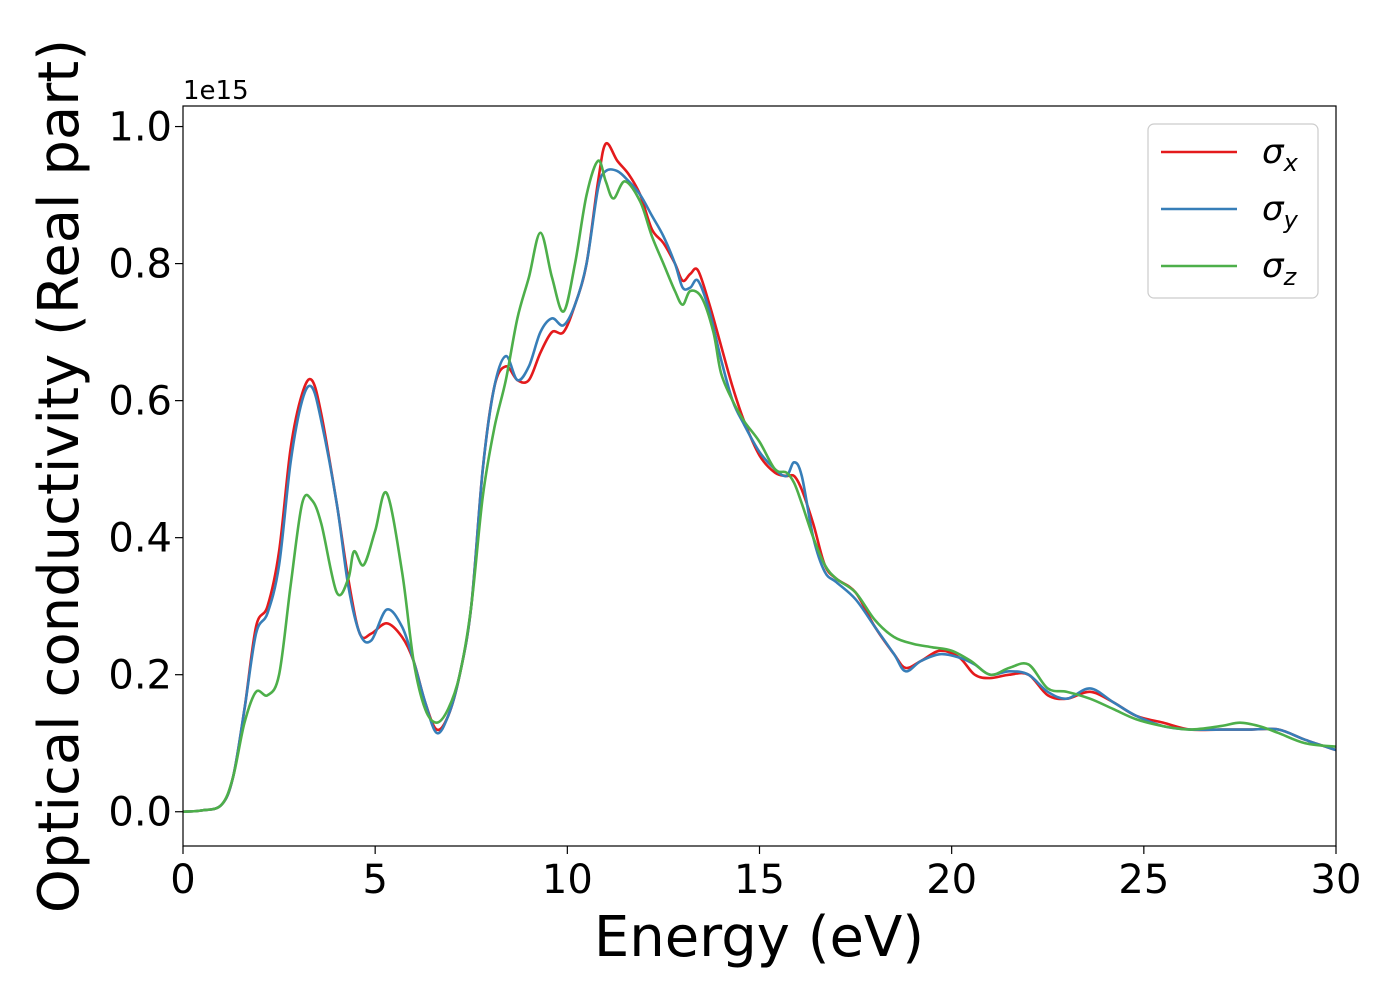 The height and width of the screenshot is (1000, 1400). What do you see at coordinates (140, 128) in the screenshot?
I see `y-tick-label: 1.0` at bounding box center [140, 128].